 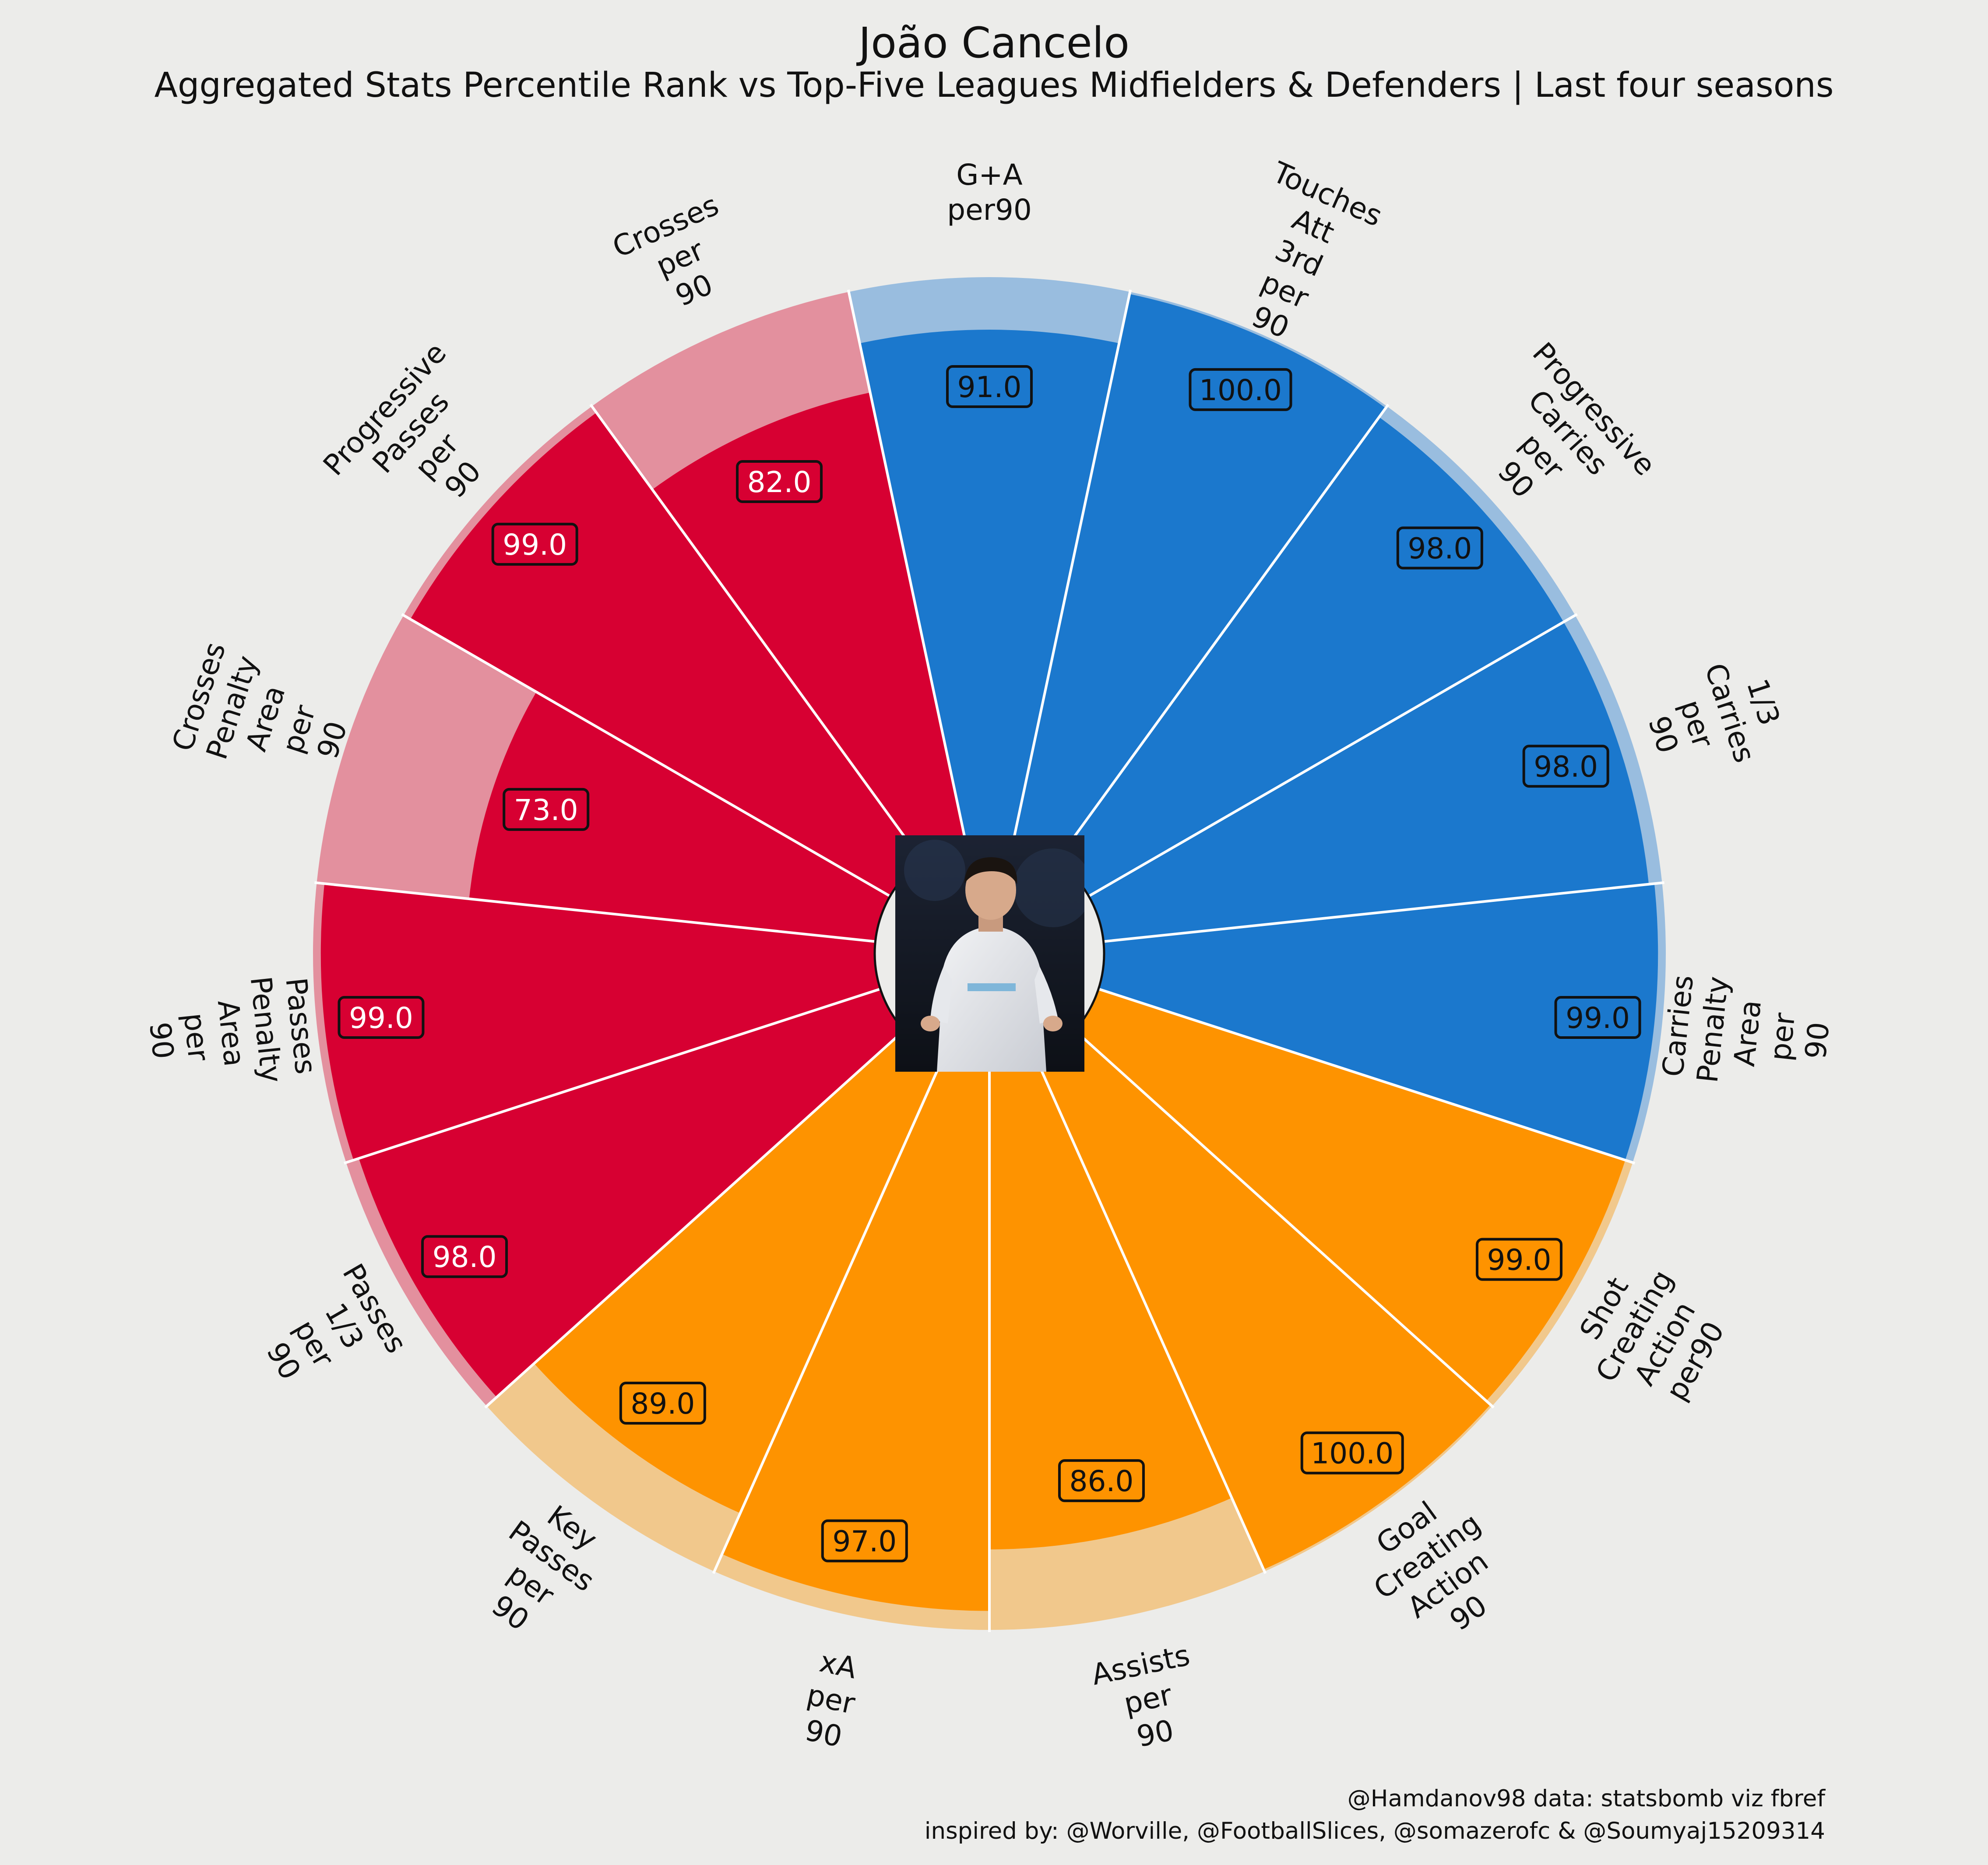 I want to click on value-label: 86.0, so click(x=1101, y=1481).